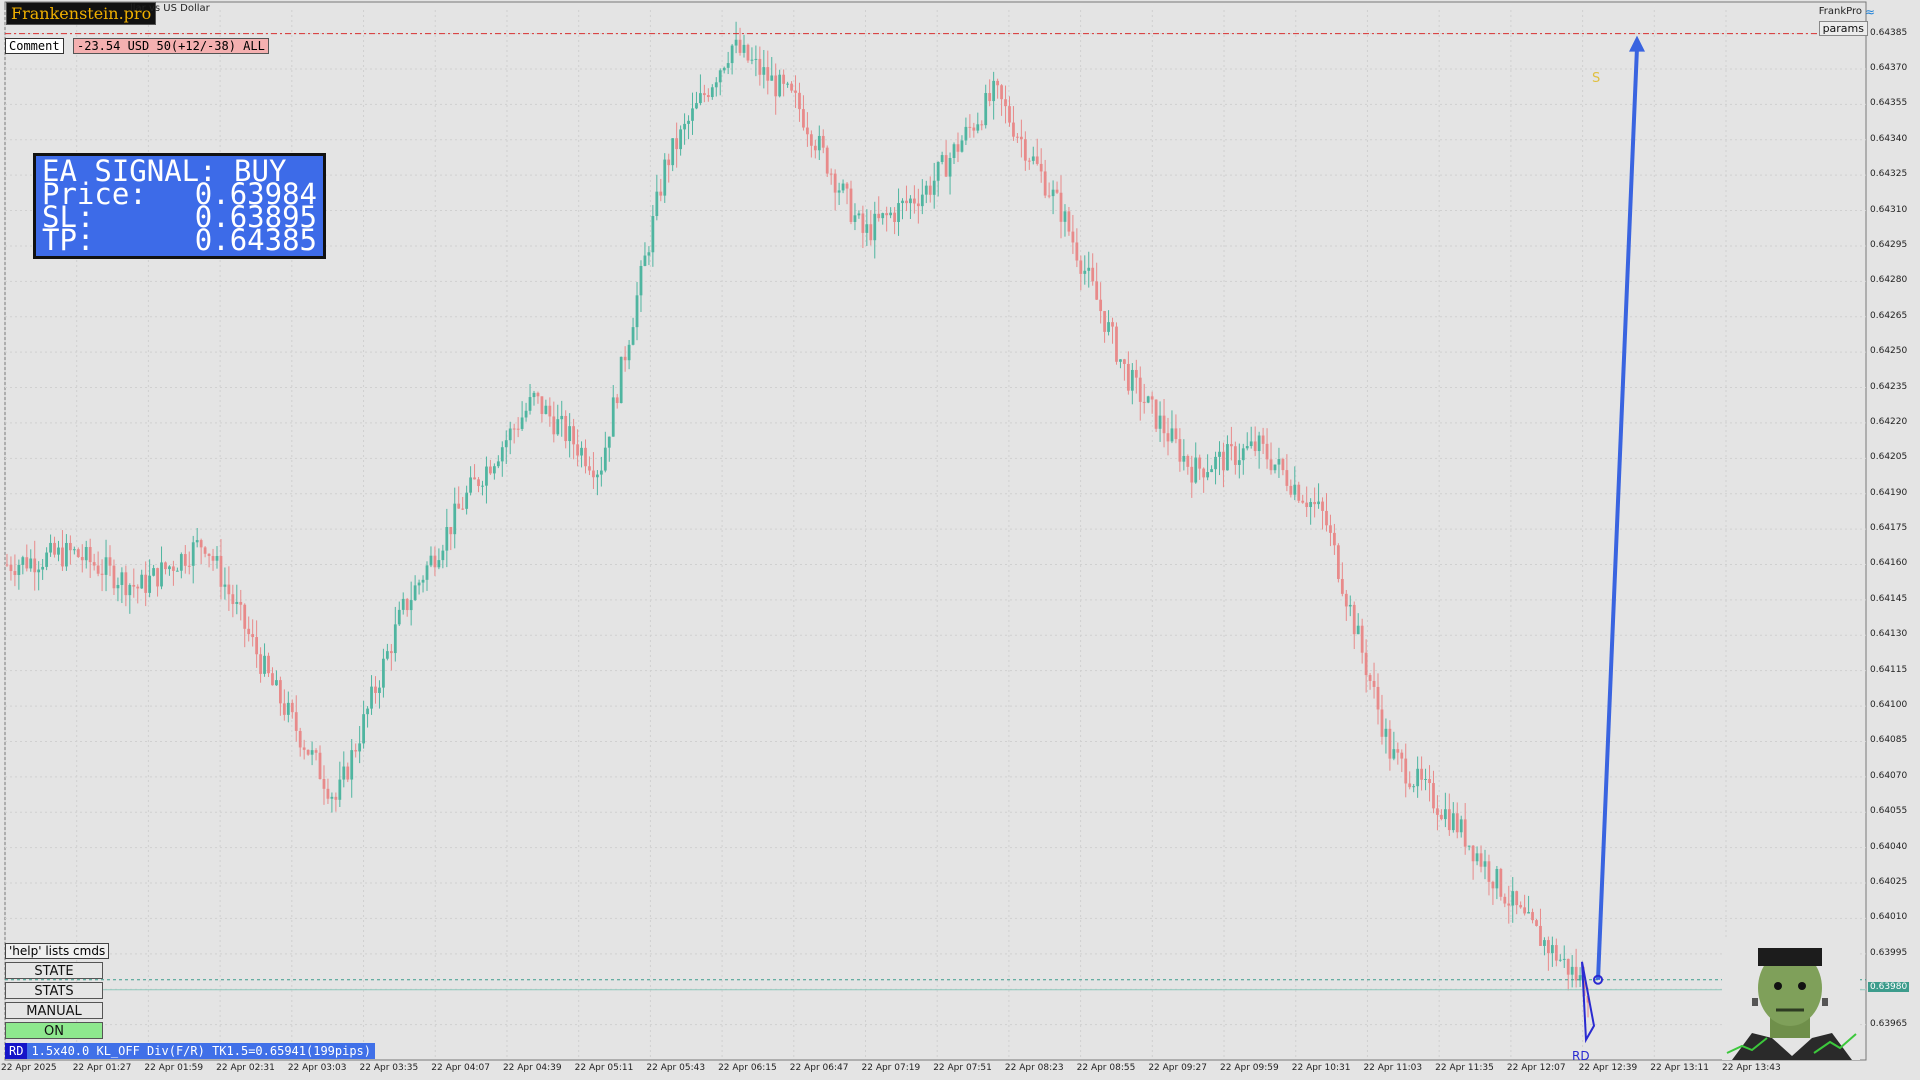  What do you see at coordinates (1889, 846) in the screenshot?
I see `price-axis-label: 0.64040` at bounding box center [1889, 846].